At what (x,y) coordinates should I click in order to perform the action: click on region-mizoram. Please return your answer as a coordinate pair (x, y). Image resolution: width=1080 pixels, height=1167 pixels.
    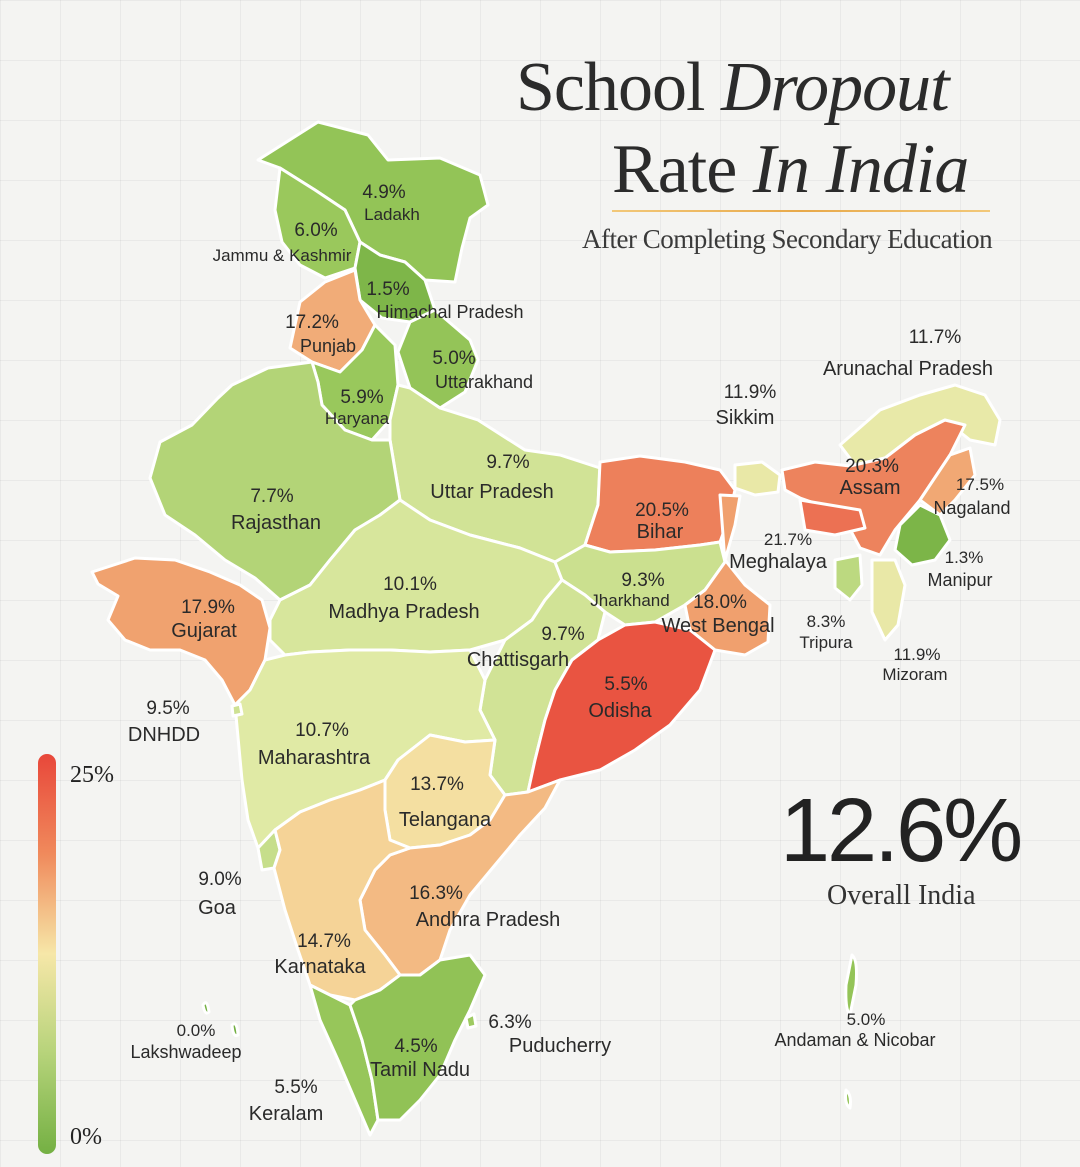
    Looking at the image, I should click on (888, 600).